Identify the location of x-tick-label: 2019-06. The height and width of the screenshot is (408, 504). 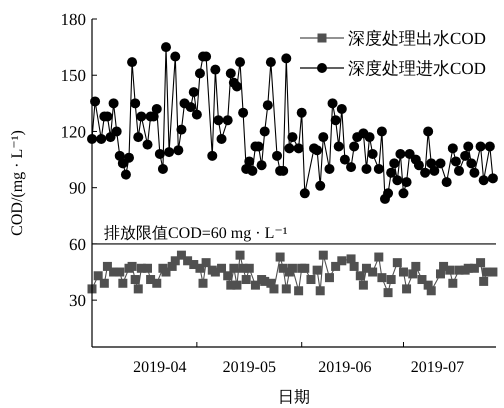
(345, 367).